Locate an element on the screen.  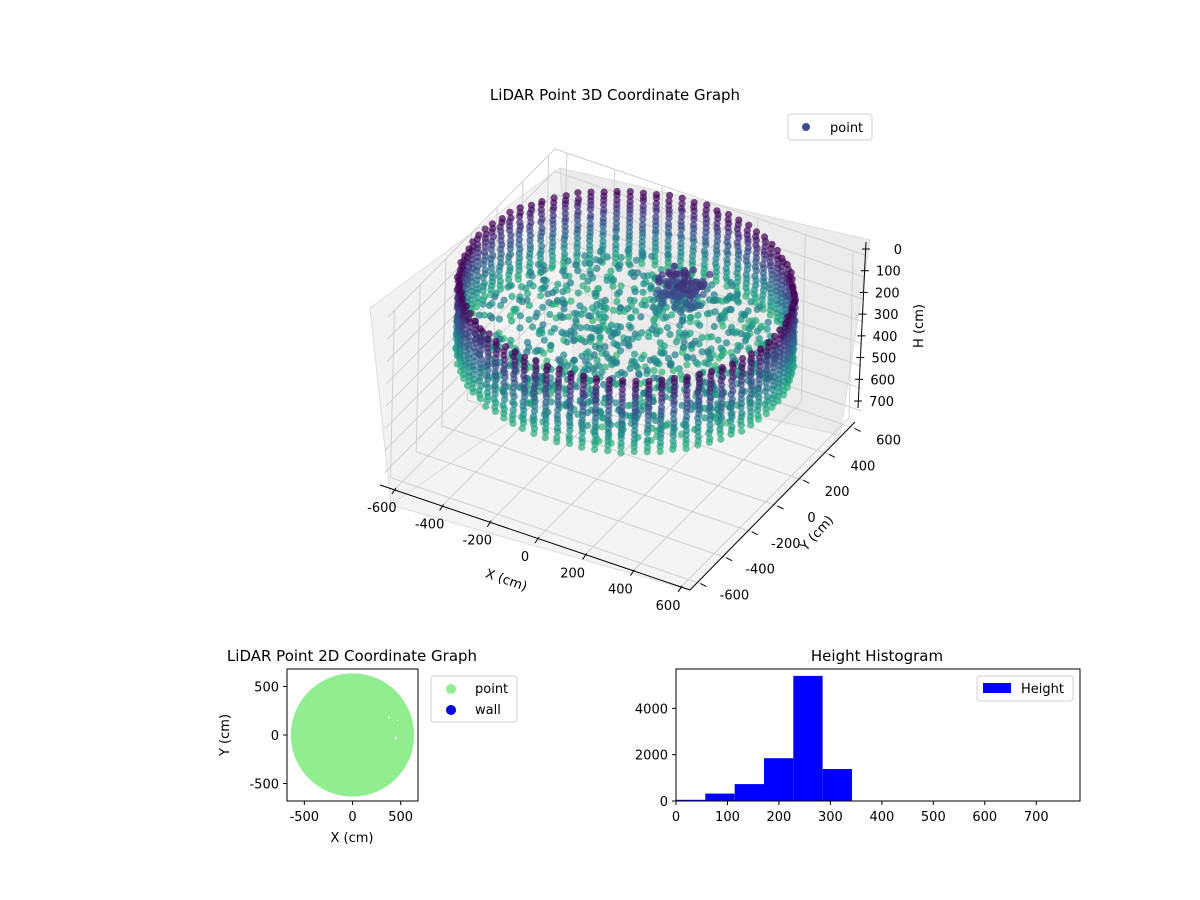
y-tick-label-hist: 4000 is located at coordinates (651, 709).